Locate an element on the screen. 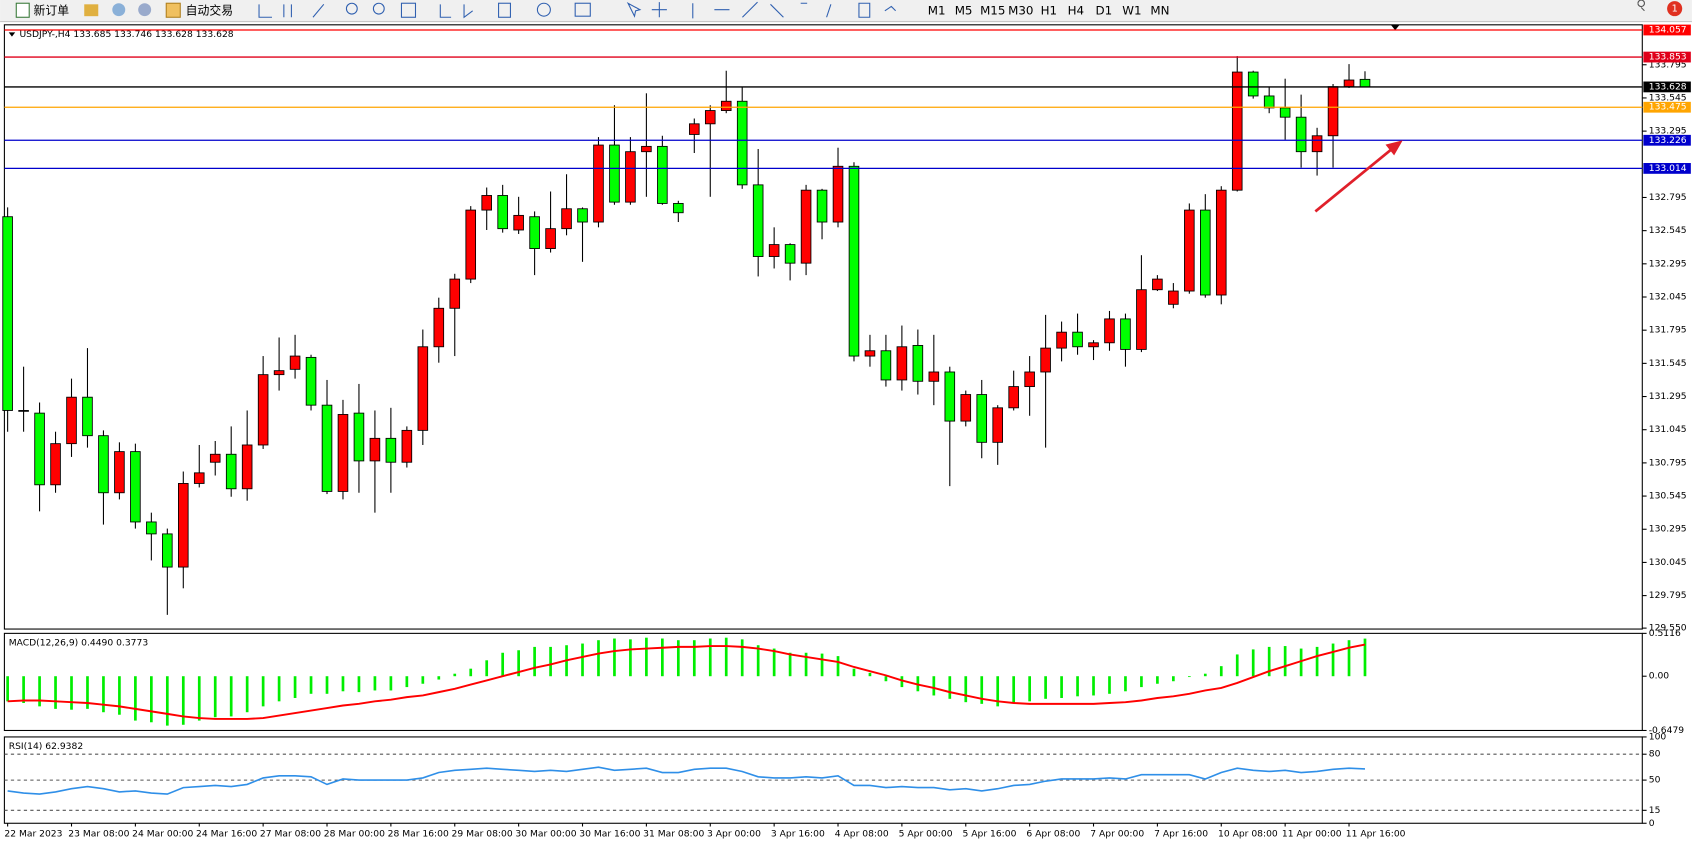  timeframe-button: H1 is located at coordinates (1049, 10).